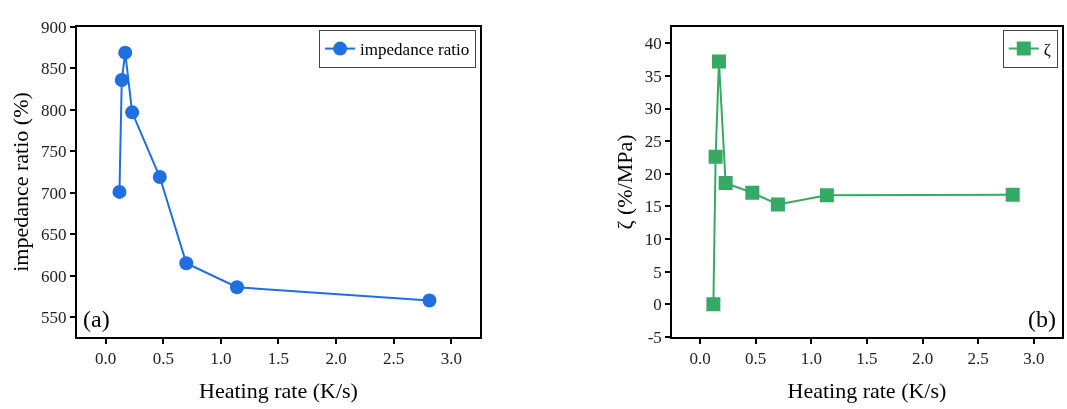  Describe the element at coordinates (654, 337) in the screenshot. I see `y-tick-label: -5` at that location.